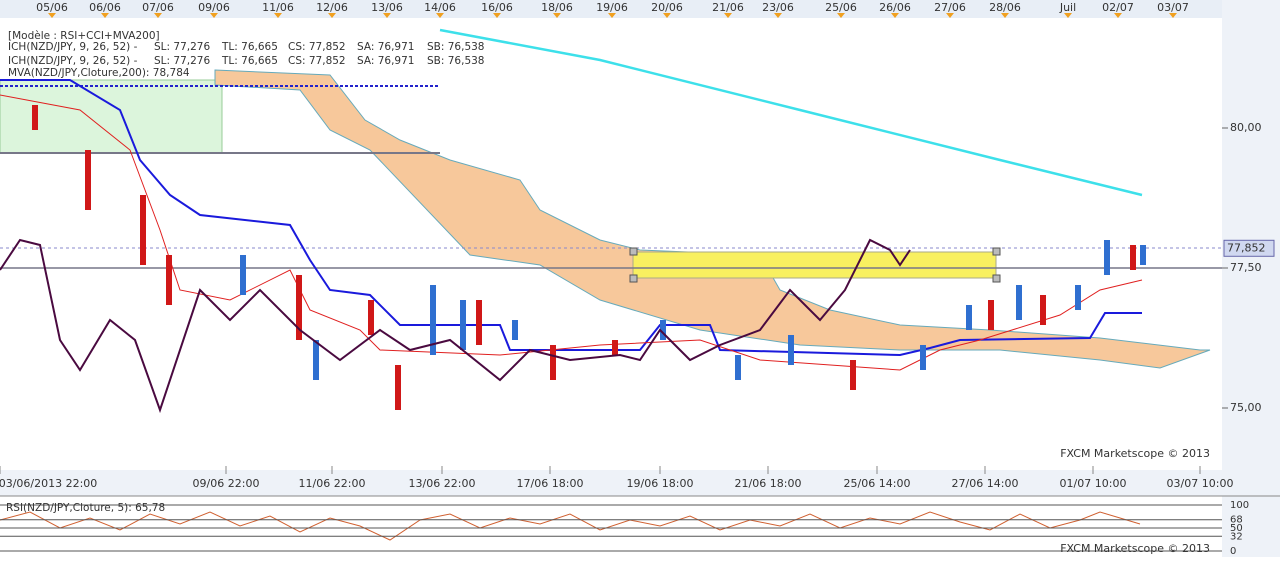 The image size is (1280, 561). Describe the element at coordinates (1236, 536) in the screenshot. I see `rsi-tick-label: 32` at that location.